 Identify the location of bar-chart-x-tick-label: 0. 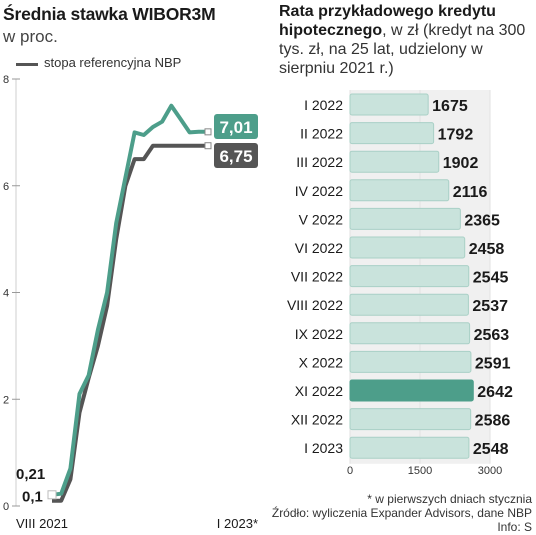
(350, 471).